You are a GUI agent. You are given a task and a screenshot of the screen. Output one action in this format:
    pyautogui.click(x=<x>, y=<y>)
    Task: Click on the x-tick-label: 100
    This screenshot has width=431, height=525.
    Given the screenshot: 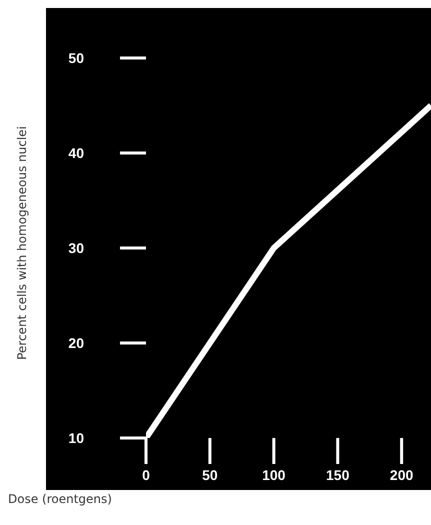 What is the action you would take?
    pyautogui.click(x=274, y=475)
    